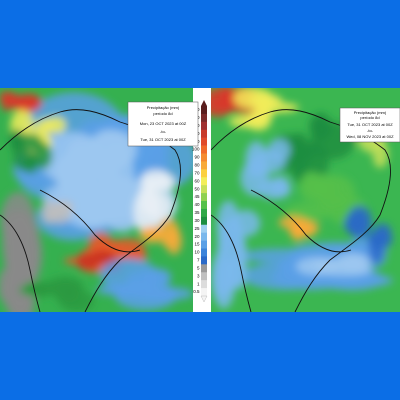 The image size is (400, 400). Describe the element at coordinates (197, 157) in the screenshot. I see `colorbar-label: 90` at that location.